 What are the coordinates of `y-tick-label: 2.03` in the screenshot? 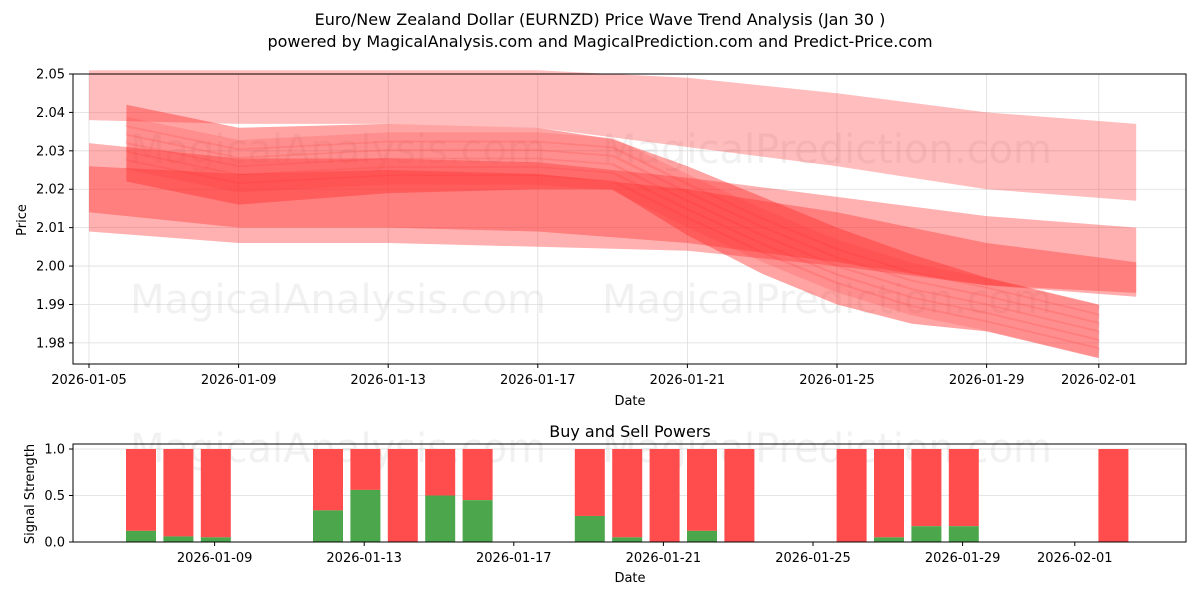 It's located at (50, 151).